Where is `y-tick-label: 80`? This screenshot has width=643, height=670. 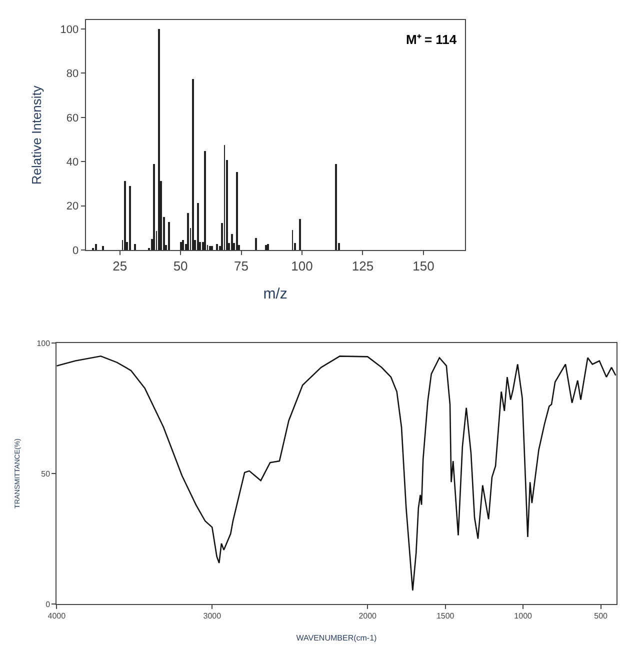 y-tick-label: 80 is located at coordinates (72, 74).